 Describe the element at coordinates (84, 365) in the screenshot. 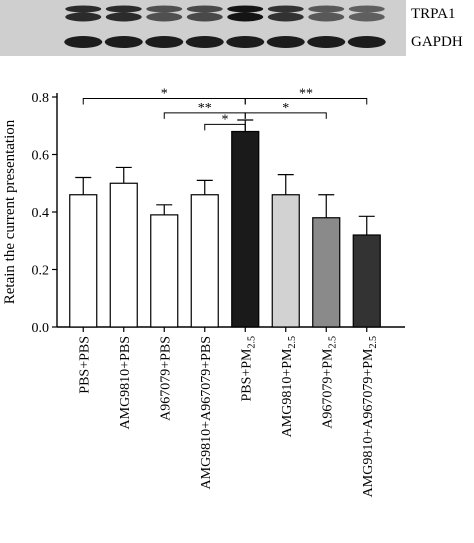

I see `x-tick-label: PBS+PBS` at that location.